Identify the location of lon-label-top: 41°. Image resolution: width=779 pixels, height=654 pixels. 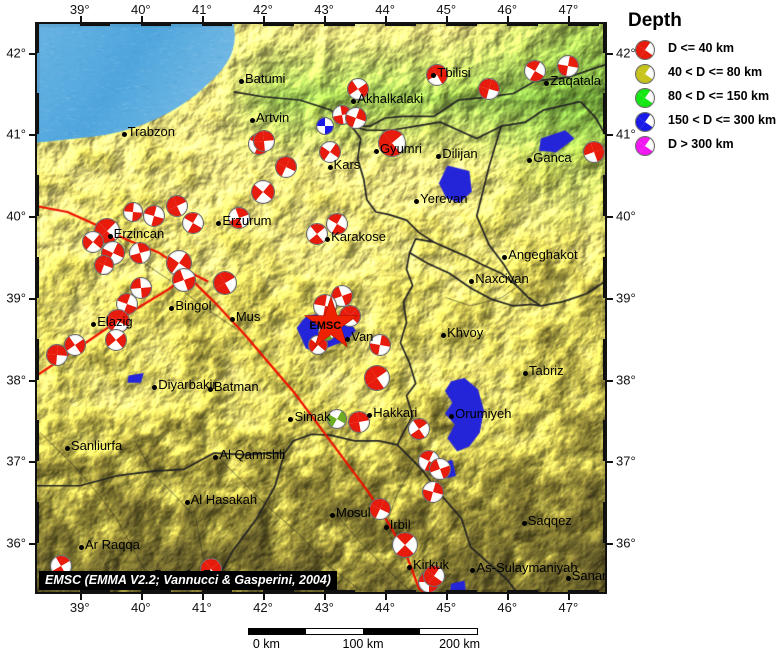
(202, 9).